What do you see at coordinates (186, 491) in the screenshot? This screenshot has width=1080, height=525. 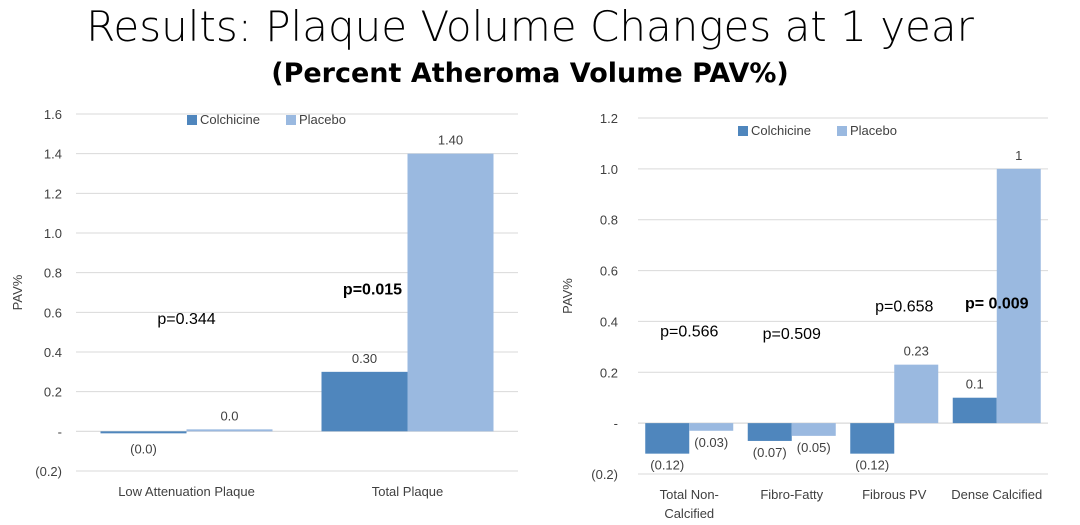 I see `x-category-label: Low Attenuation Plaque` at bounding box center [186, 491].